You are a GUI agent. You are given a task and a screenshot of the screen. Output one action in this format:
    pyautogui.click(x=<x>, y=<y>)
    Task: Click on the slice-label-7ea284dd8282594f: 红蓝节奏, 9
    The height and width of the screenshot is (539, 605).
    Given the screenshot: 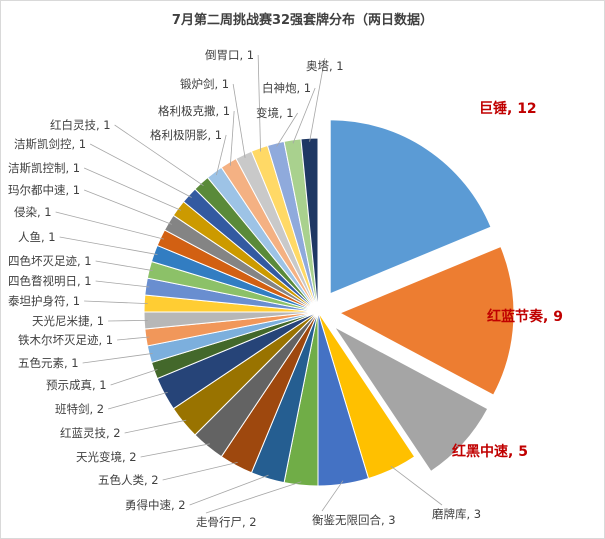 What is the action you would take?
    pyautogui.click(x=525, y=316)
    